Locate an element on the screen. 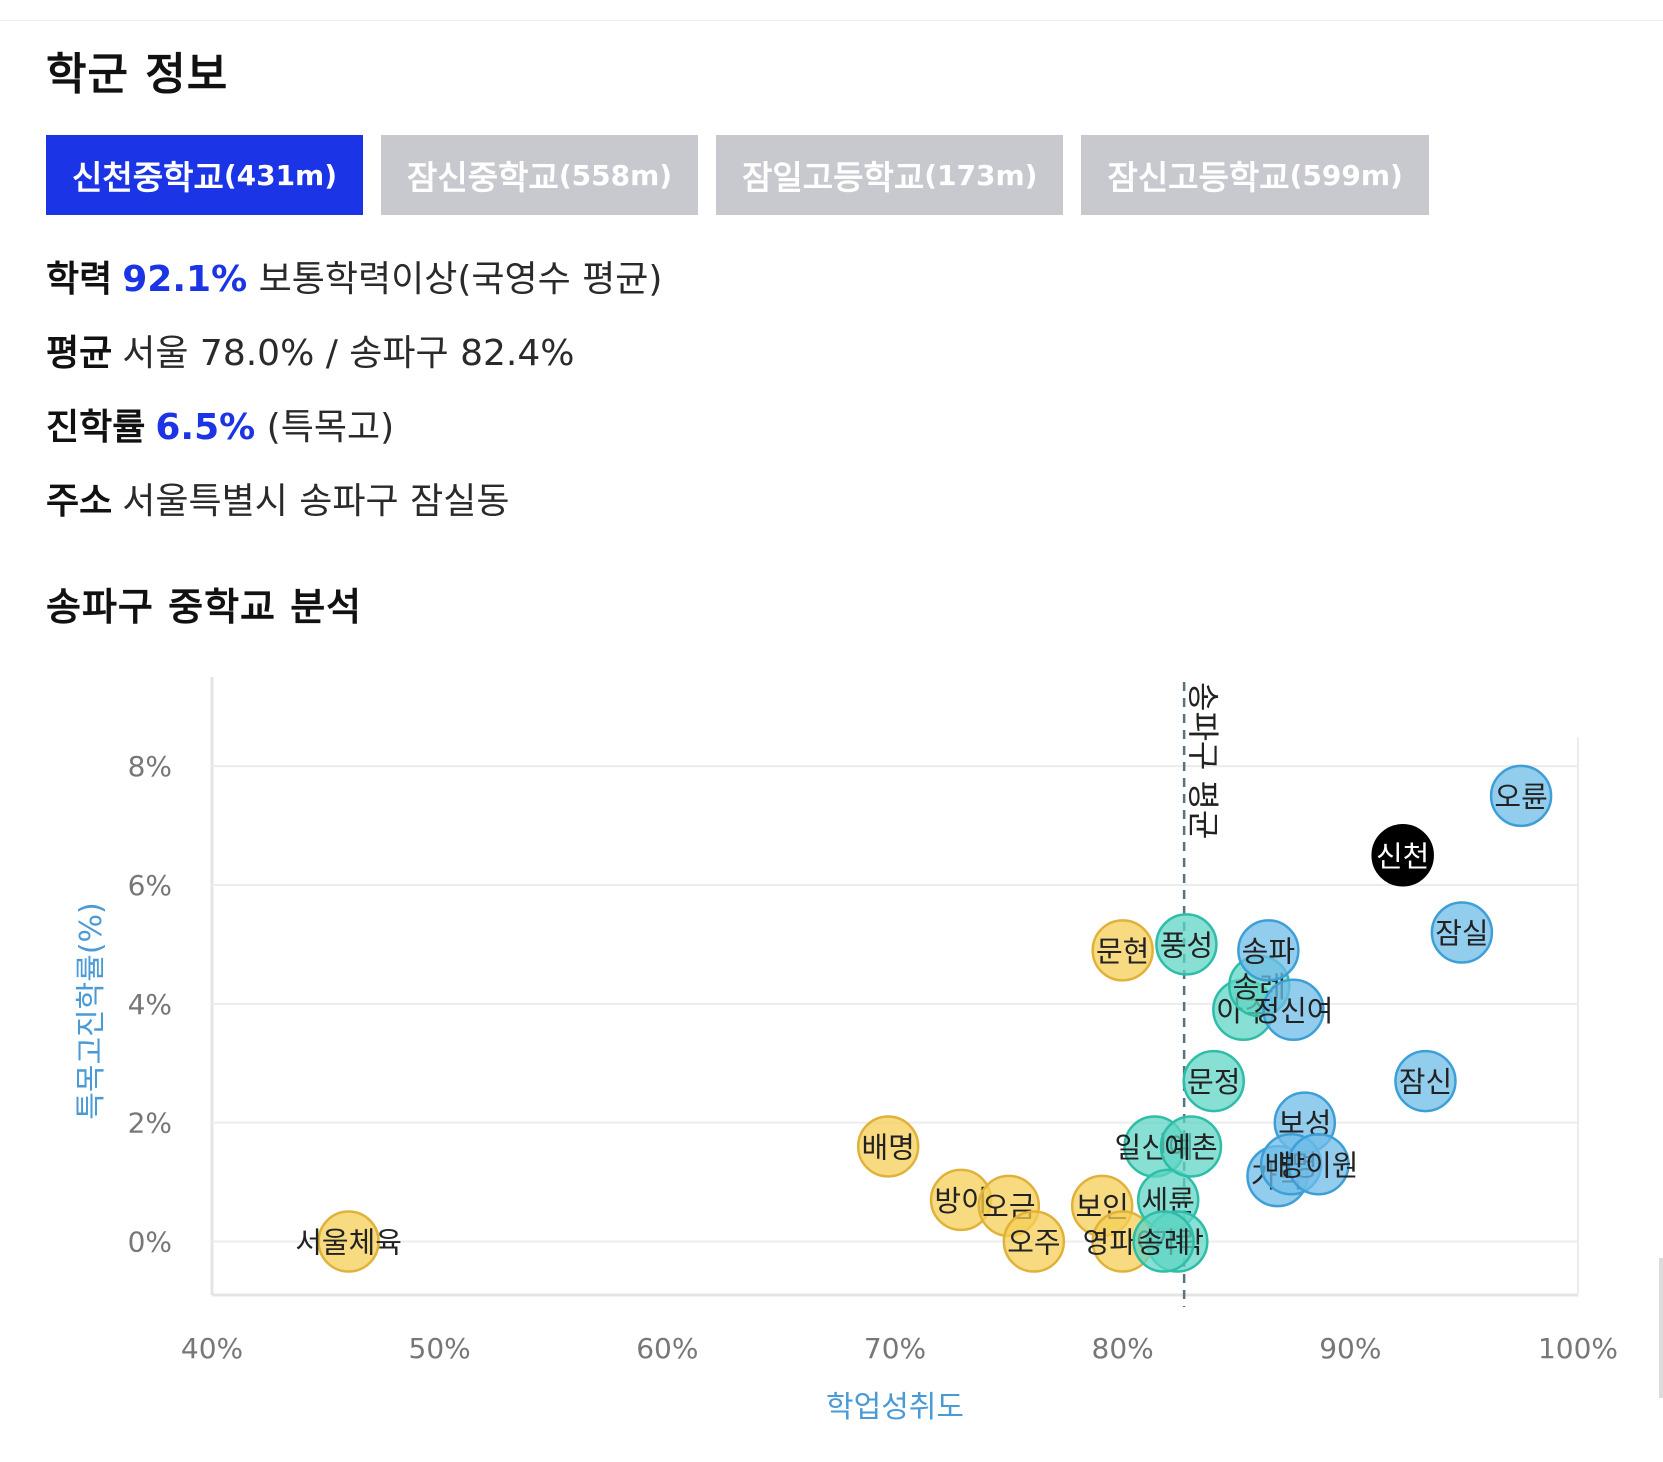  info-row-average: 평균 서울 78.0% / 송파구 82.4% is located at coordinates (310, 350).